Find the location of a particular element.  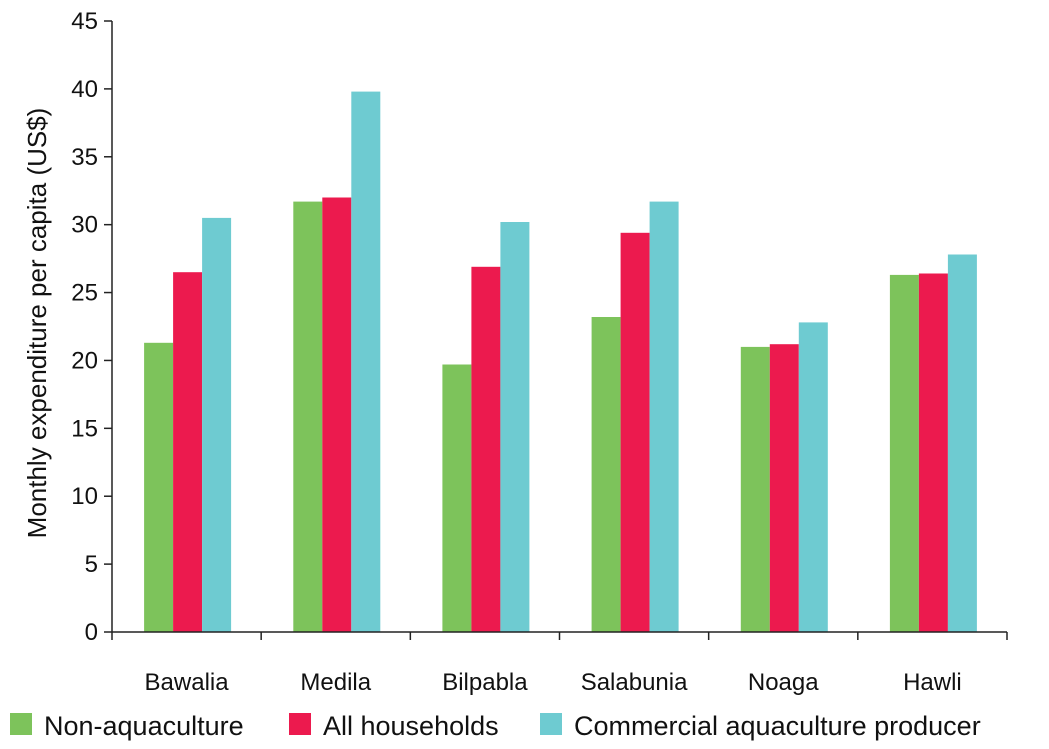

x-categories-group: Bawalia Medila Bilpabla Salabunia Noaga Hawli is located at coordinates (553, 682).